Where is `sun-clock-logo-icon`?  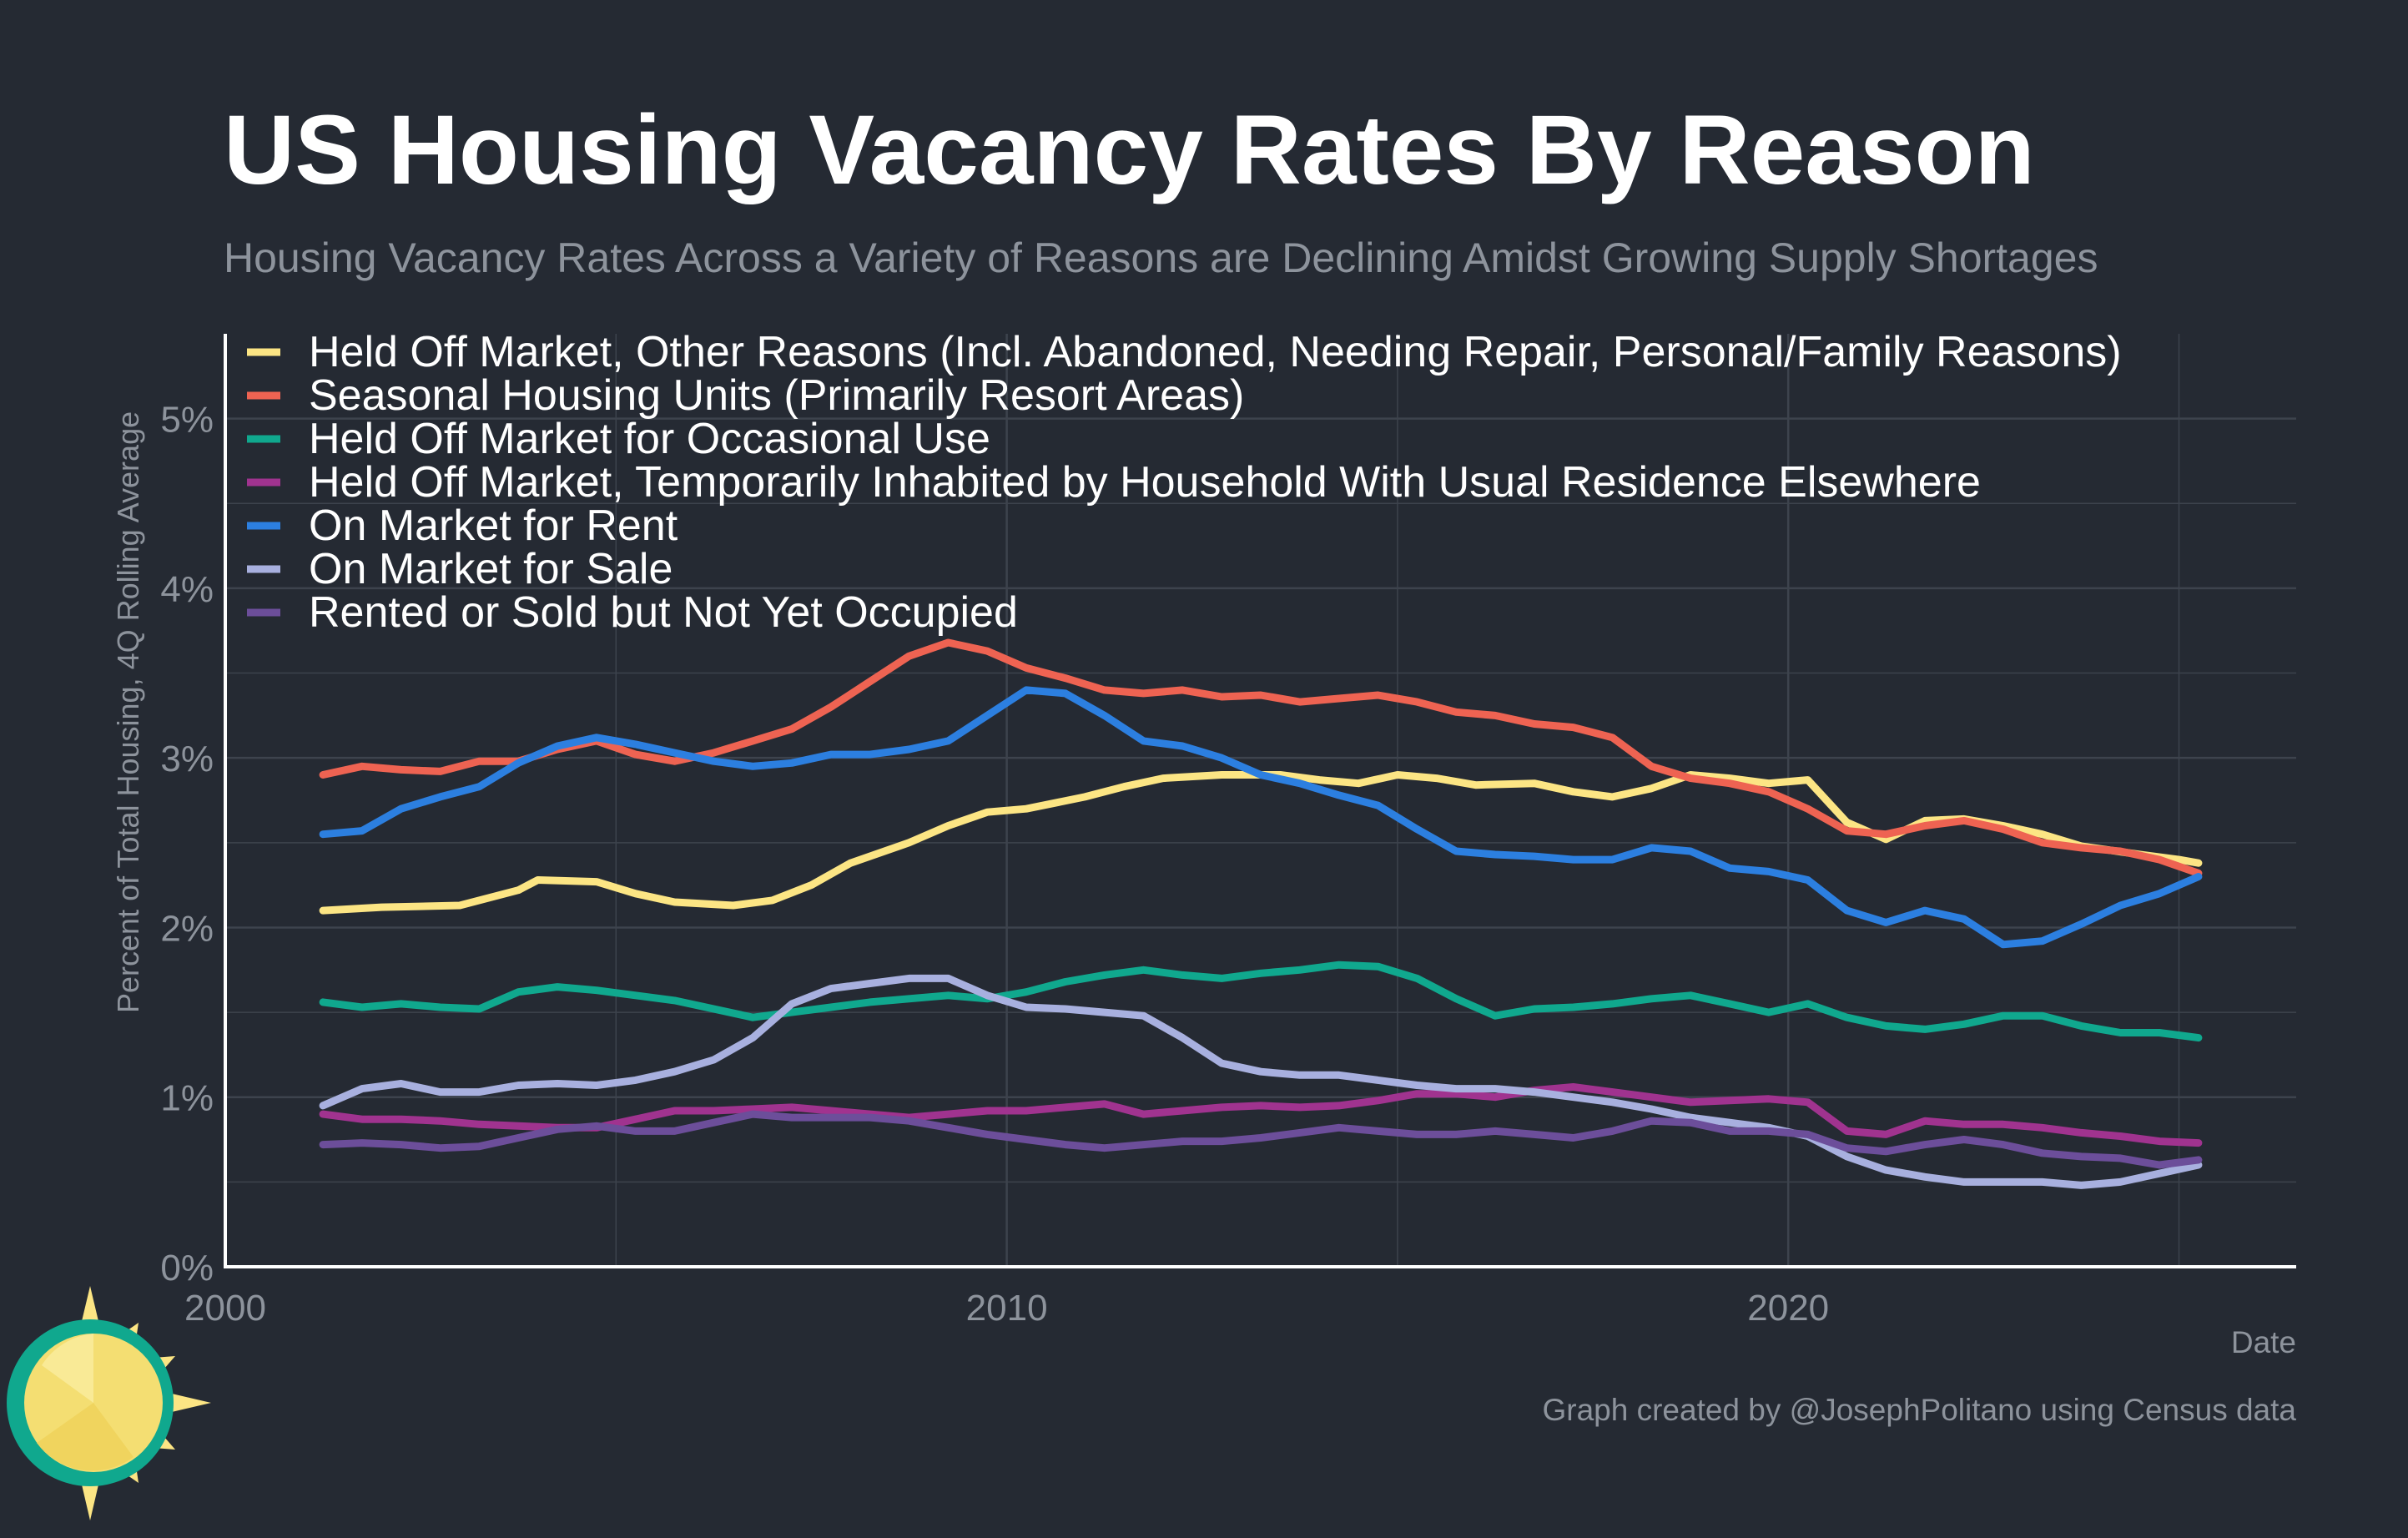 sun-clock-logo-icon is located at coordinates (109, 1403).